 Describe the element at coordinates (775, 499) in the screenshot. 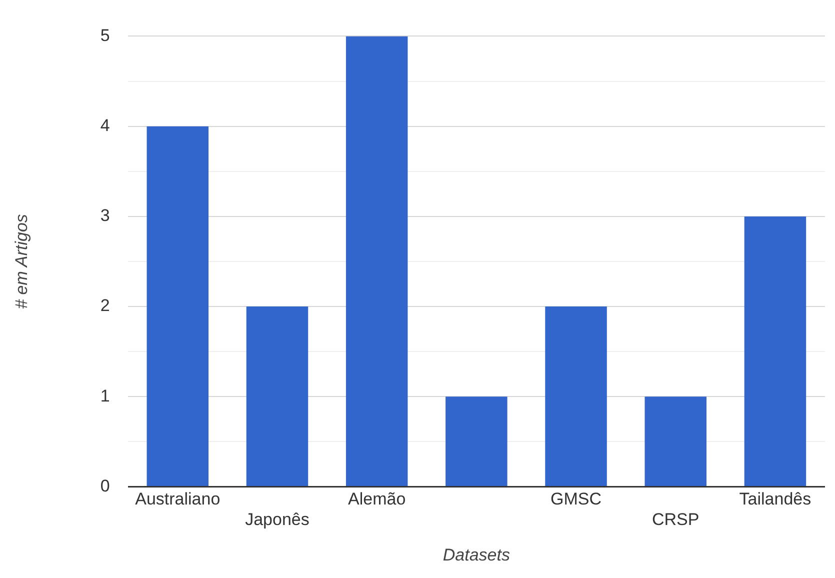

I see `x-tick-label: Tailandês` at that location.